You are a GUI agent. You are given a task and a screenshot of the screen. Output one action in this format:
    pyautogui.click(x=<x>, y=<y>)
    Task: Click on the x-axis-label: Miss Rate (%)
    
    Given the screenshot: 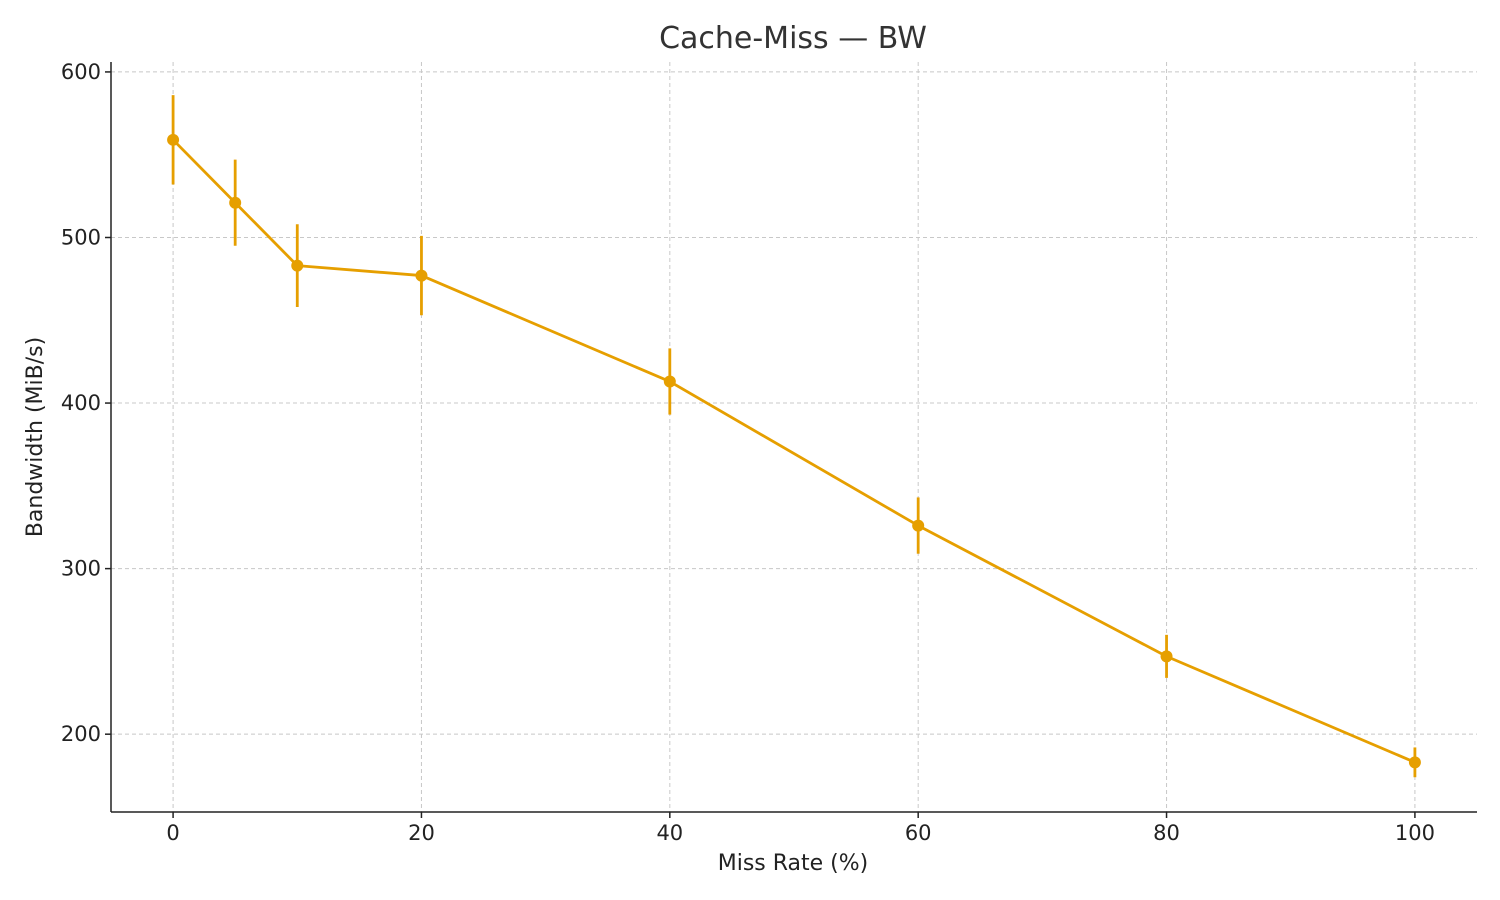 What is the action you would take?
    pyautogui.click(x=793, y=863)
    